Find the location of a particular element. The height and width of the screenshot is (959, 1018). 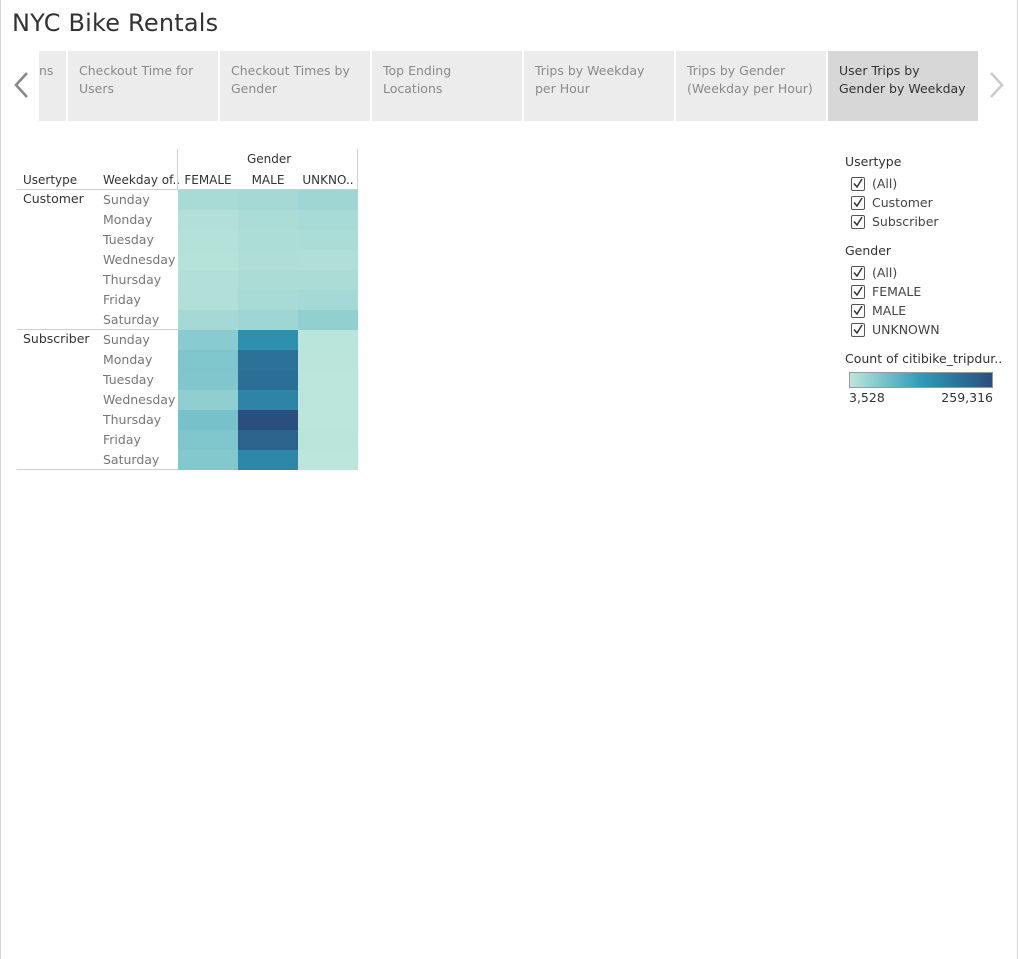

chevron-right-icon is located at coordinates (996, 85).